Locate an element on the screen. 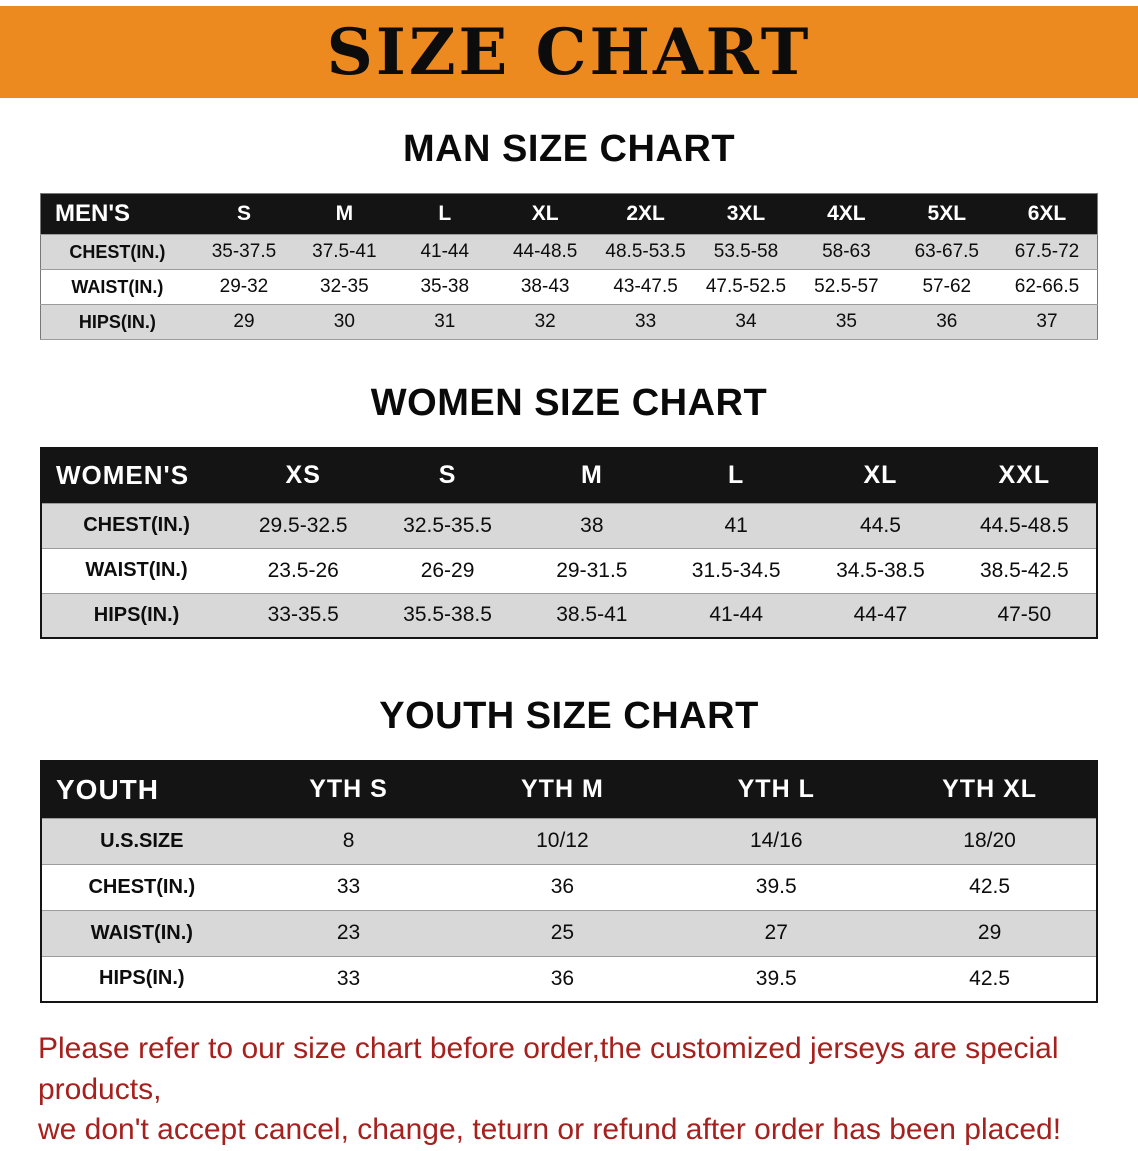  table-header-row: YOUTH YTH S YTH M YTH L YTH XL is located at coordinates (569, 789).